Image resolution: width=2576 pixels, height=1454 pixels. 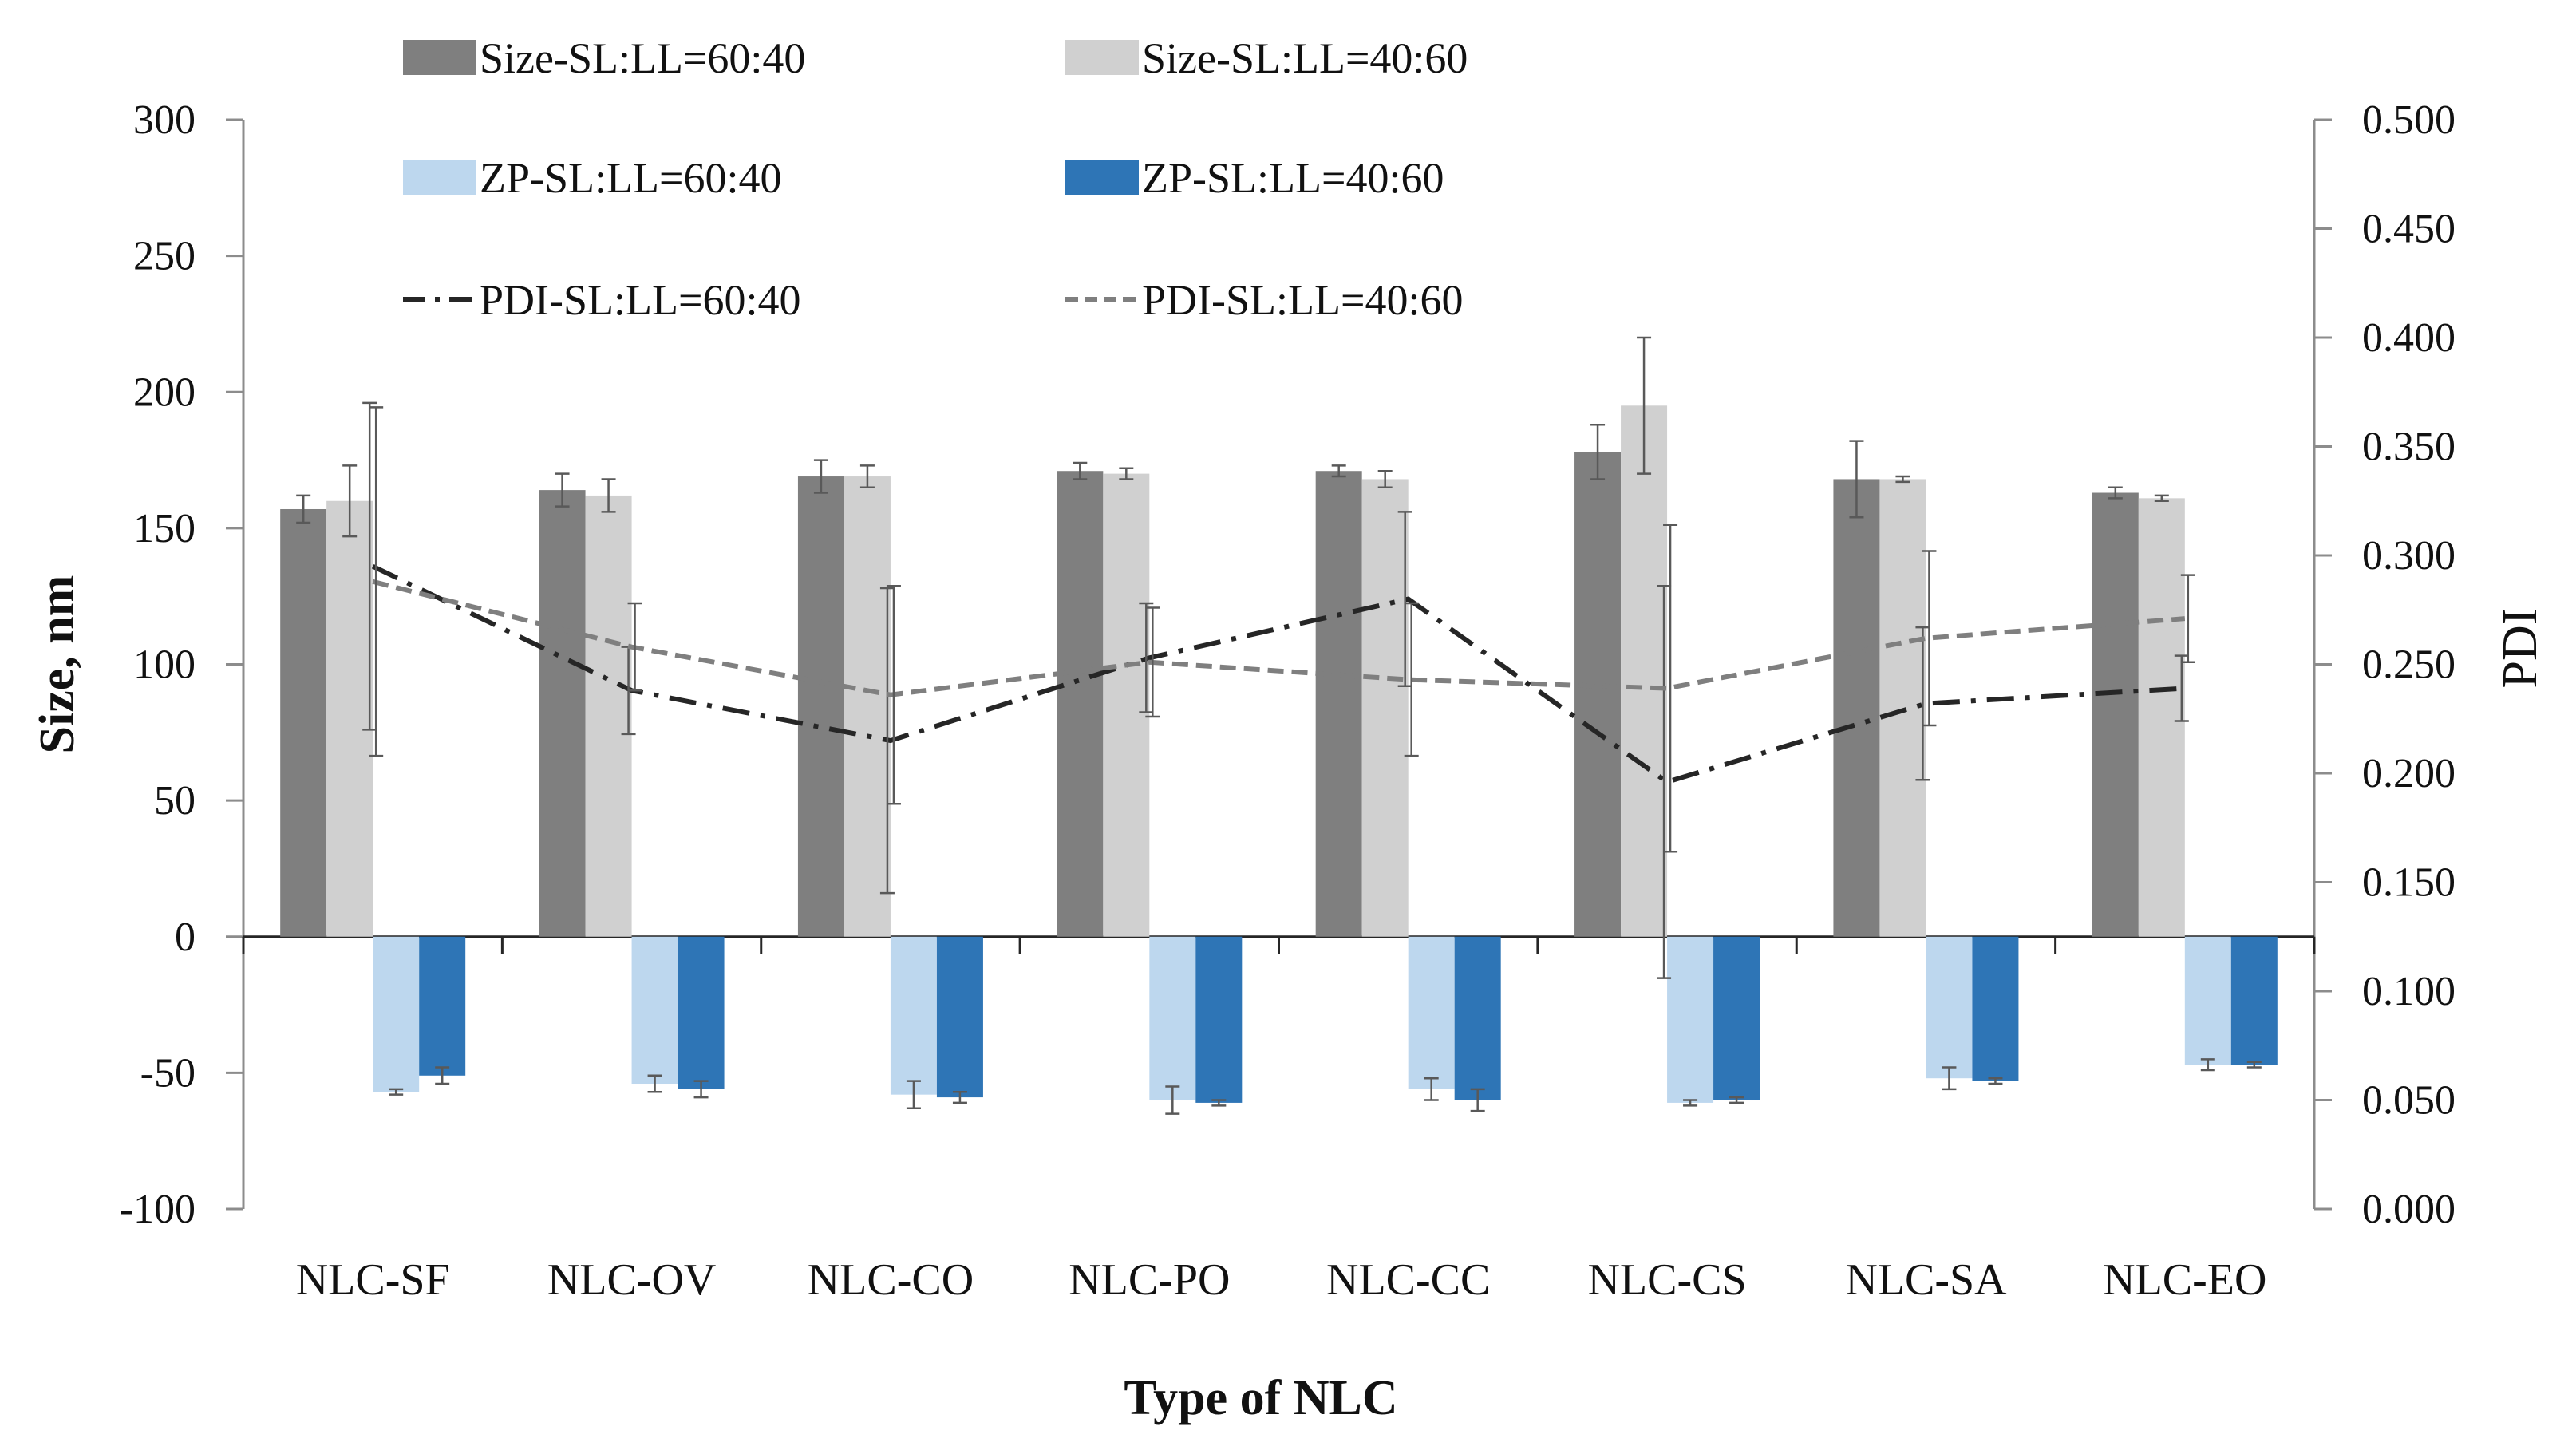 What do you see at coordinates (439, 57) in the screenshot?
I see `legend-size-60-40-swatch` at bounding box center [439, 57].